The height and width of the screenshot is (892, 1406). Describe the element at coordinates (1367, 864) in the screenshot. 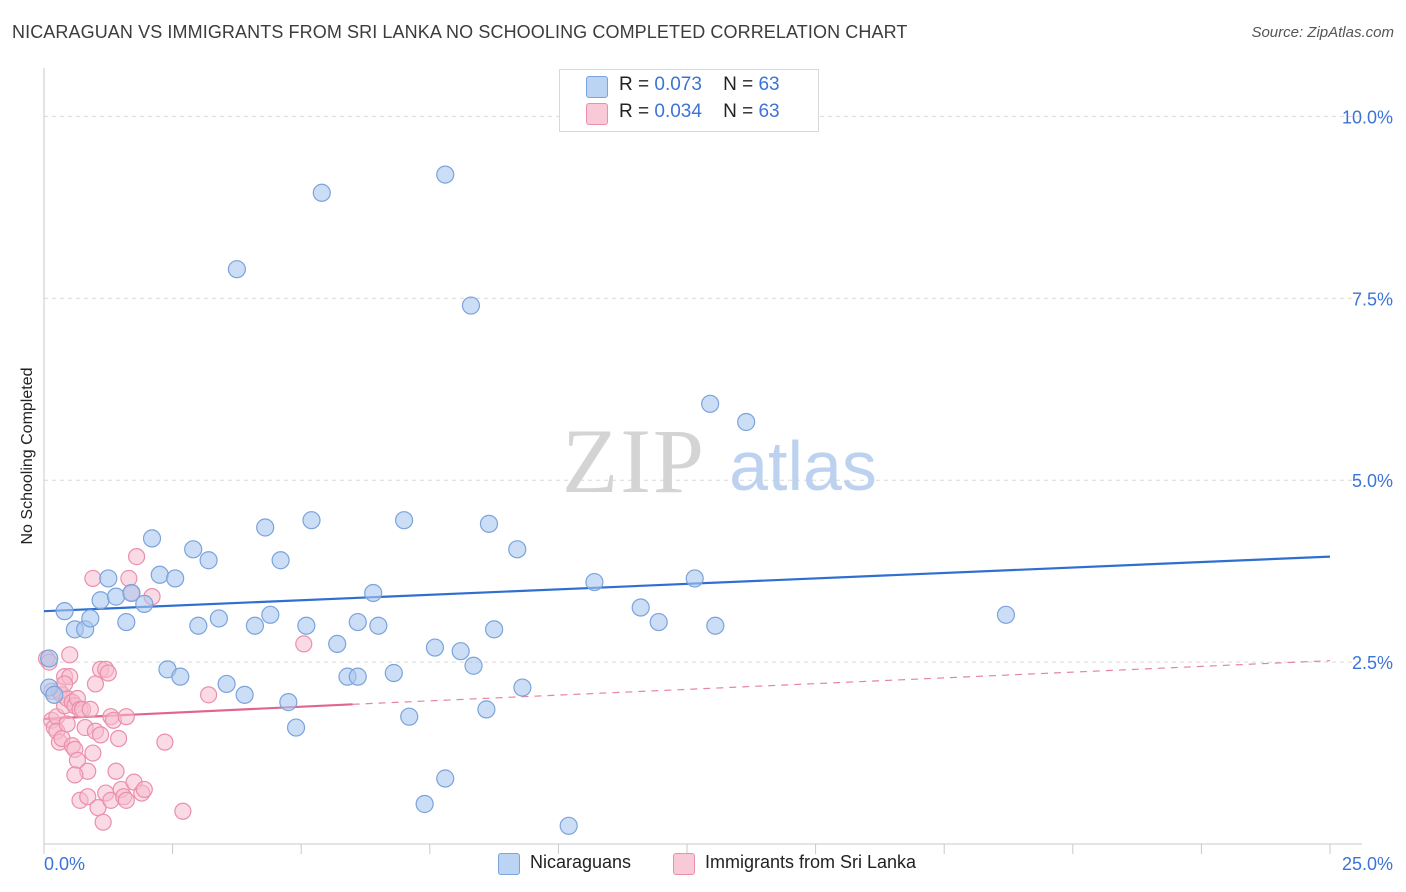

I see `x-tick-label-max: 25.0%` at that location.